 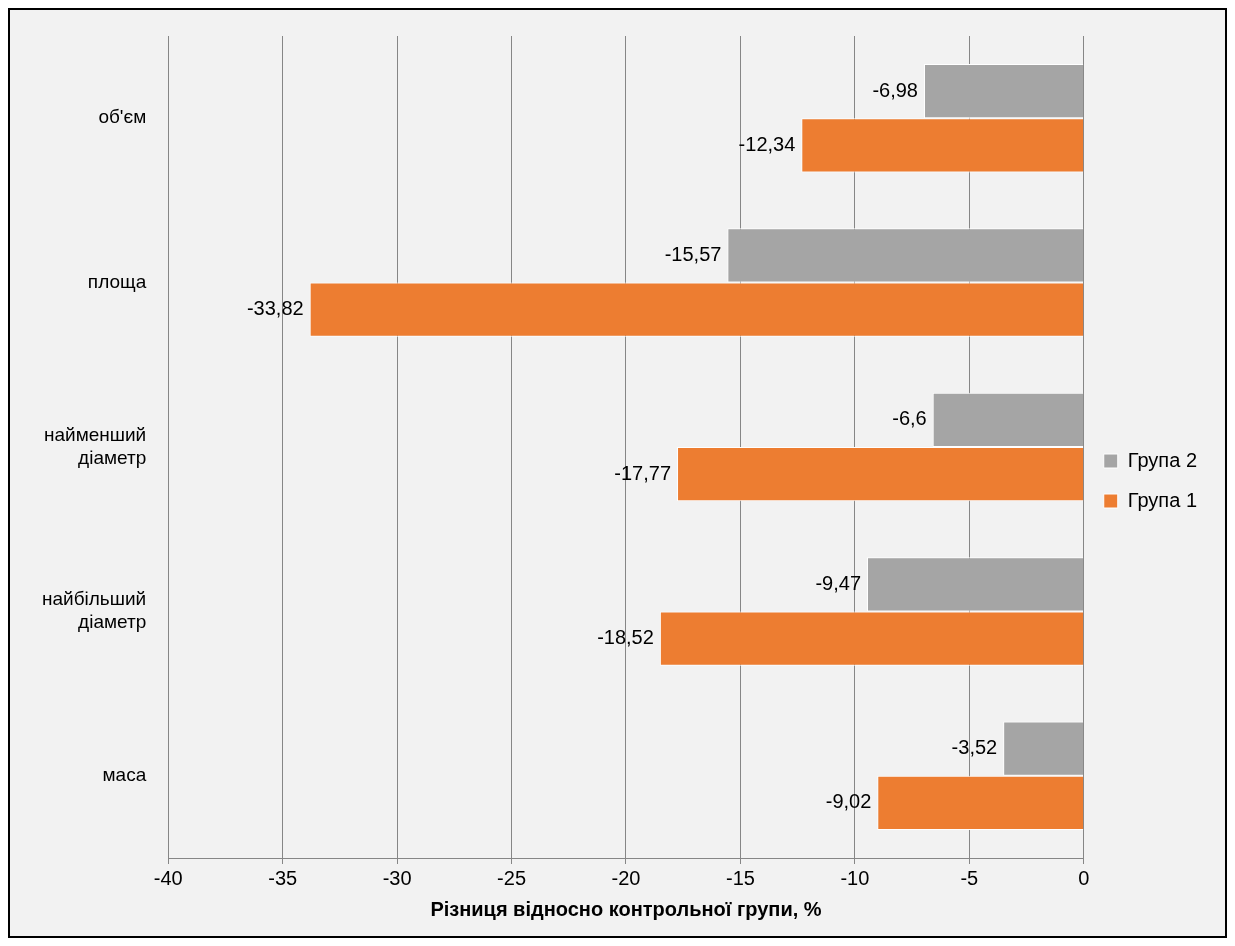 What do you see at coordinates (122, 117) in the screenshot?
I see `y-tick-label: об'єм` at bounding box center [122, 117].